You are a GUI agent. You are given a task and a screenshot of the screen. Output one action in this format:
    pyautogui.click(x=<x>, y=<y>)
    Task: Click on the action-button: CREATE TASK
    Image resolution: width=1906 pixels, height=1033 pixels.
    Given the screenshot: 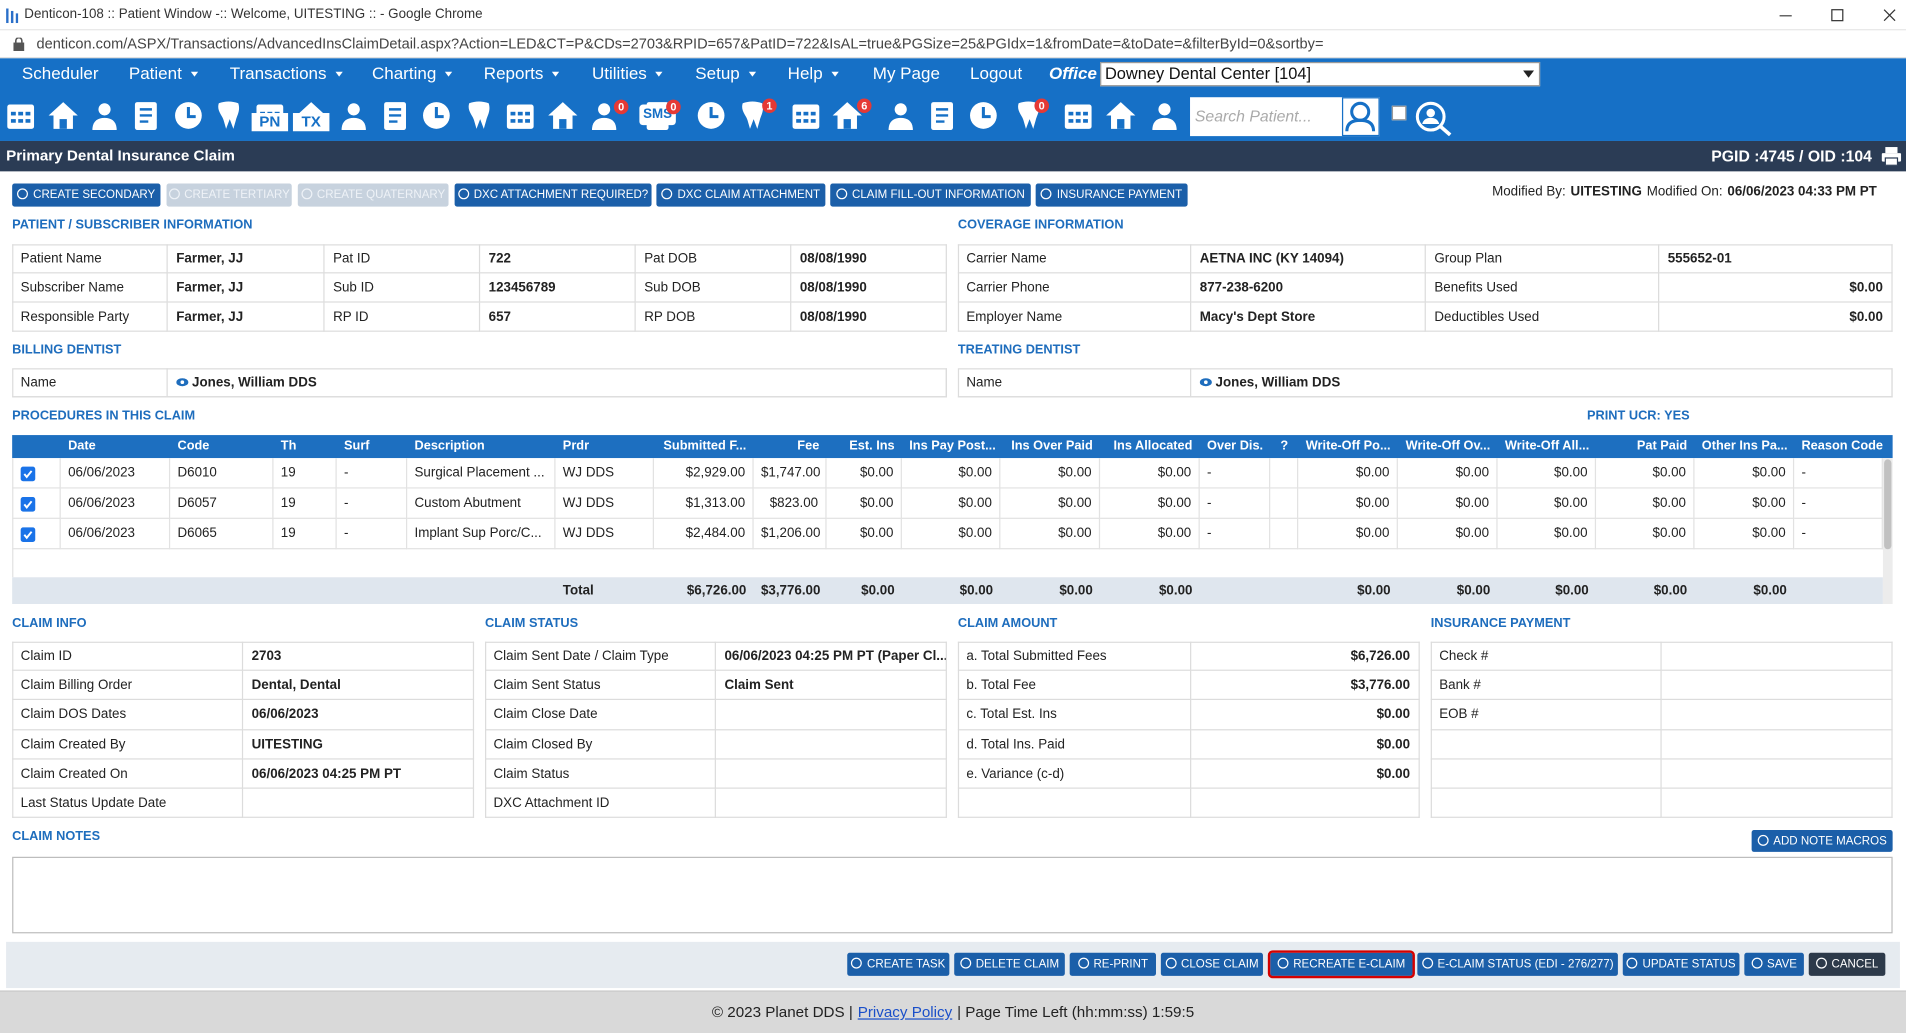 What is the action you would take?
    pyautogui.click(x=898, y=964)
    